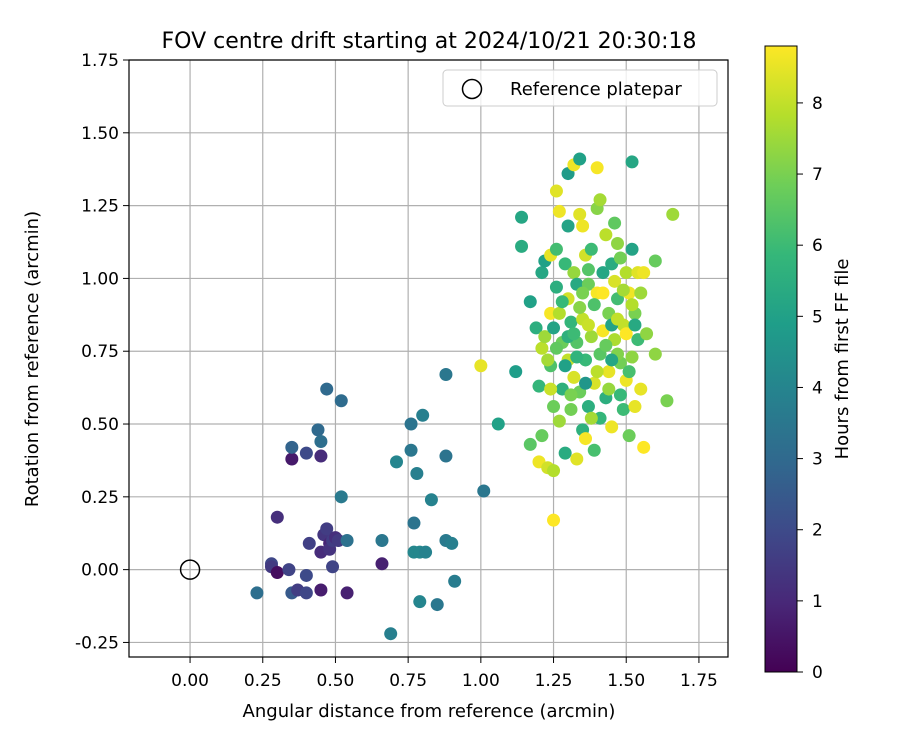 Image resolution: width=900 pixels, height=750 pixels. Describe the element at coordinates (263, 681) in the screenshot. I see `x-tick-label: 0.25` at that location.